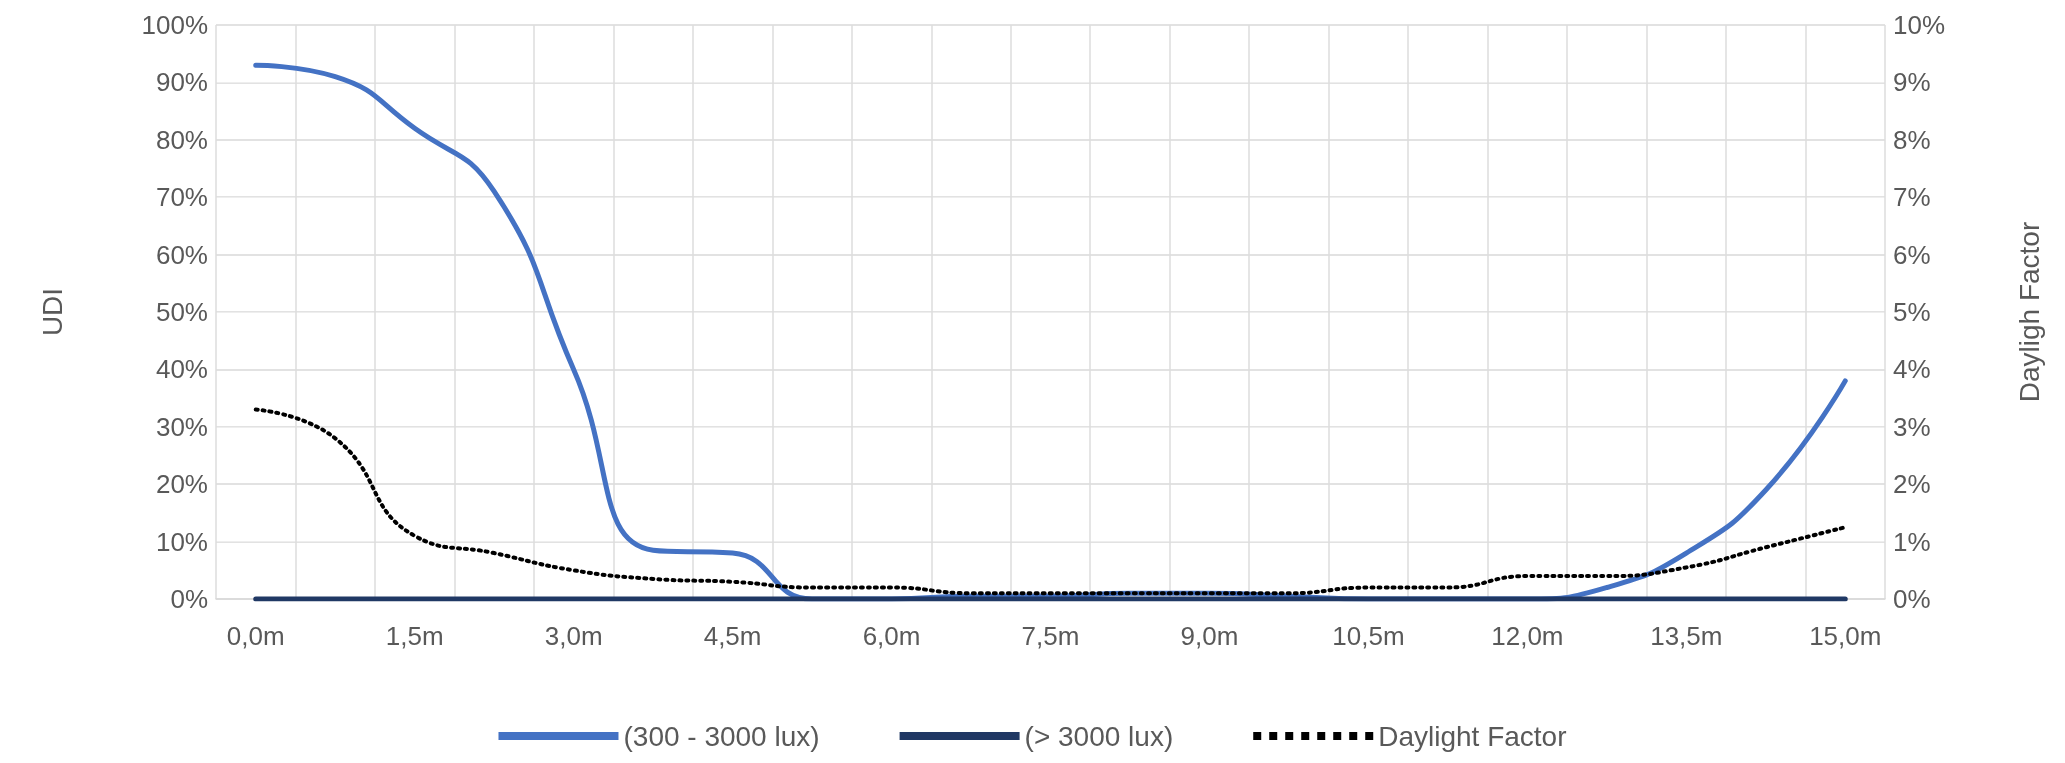 Image resolution: width=2065 pixels, height=763 pixels. I want to click on x-tick-label: 13,5m, so click(1686, 636).